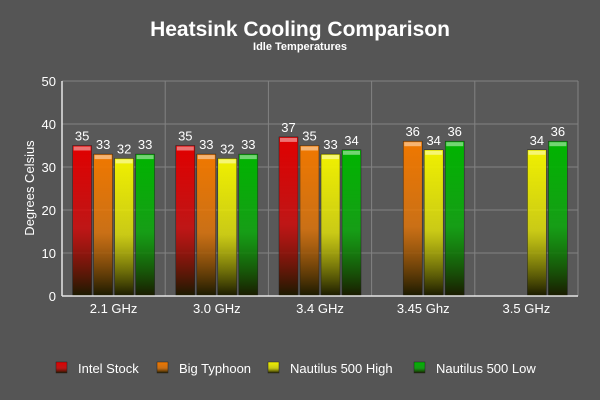 The image size is (600, 400). Describe the element at coordinates (288, 127) in the screenshot. I see `data-label: 37` at that location.